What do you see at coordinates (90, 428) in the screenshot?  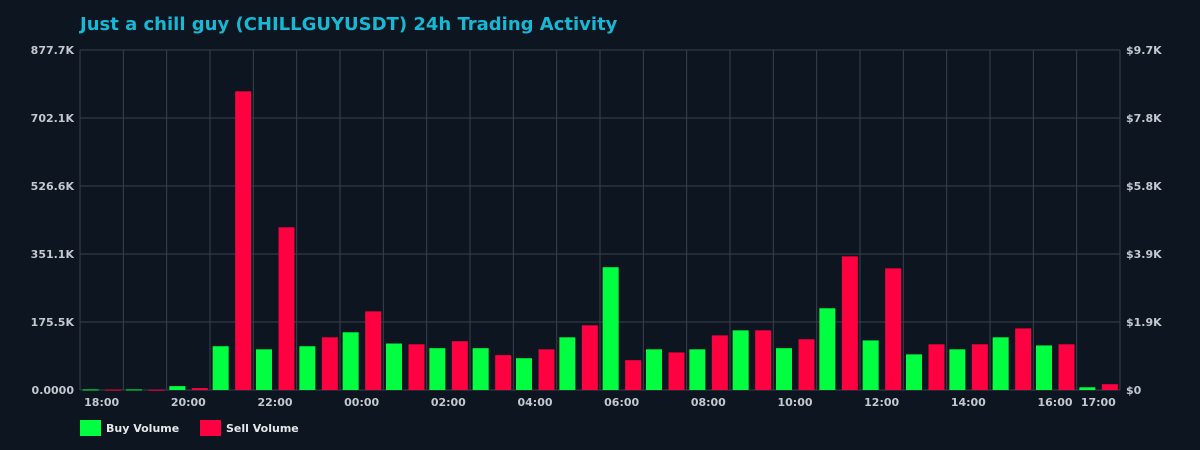 I see `legend-swatch-buy` at bounding box center [90, 428].